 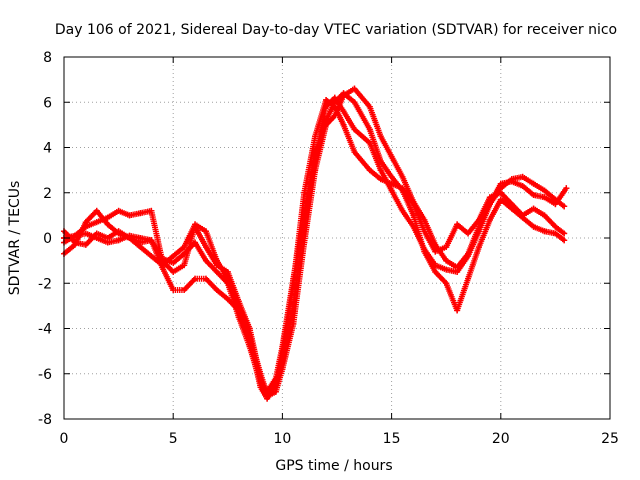 What do you see at coordinates (45, 420) in the screenshot?
I see `y-tick-label: -8` at bounding box center [45, 420].